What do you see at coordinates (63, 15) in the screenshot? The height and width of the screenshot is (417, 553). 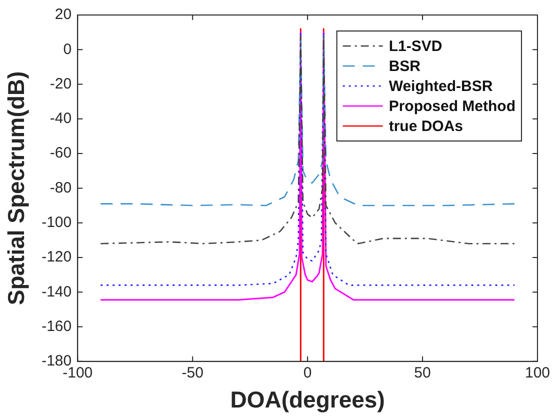 I see `y-tick-label: 20` at bounding box center [63, 15].